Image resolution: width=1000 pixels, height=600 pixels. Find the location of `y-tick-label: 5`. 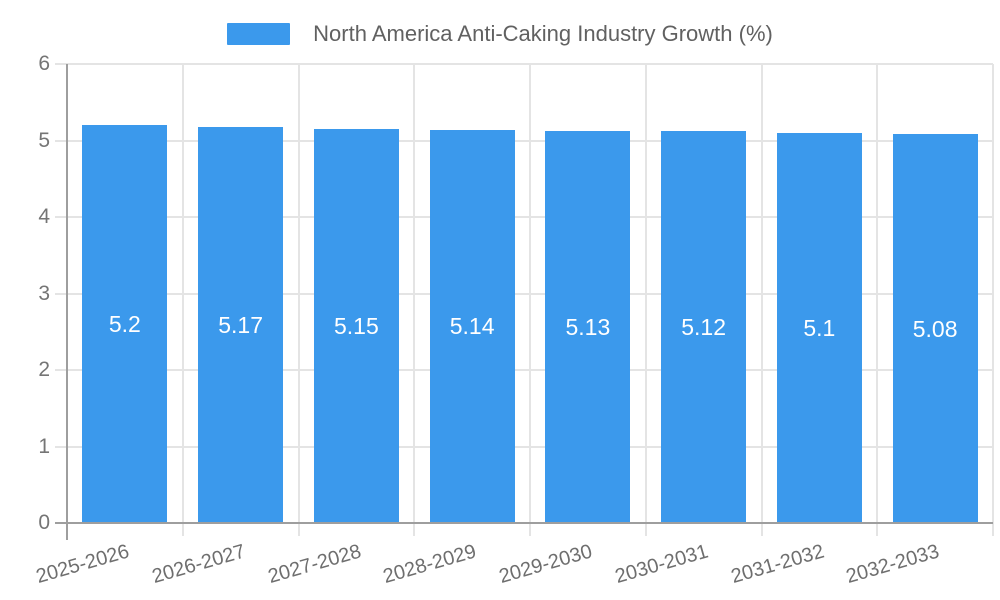

y-tick-label: 5 is located at coordinates (44, 140).